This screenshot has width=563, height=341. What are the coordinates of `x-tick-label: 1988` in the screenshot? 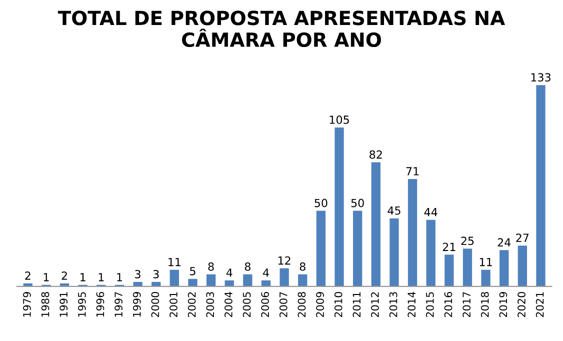 It's located at (45, 304).